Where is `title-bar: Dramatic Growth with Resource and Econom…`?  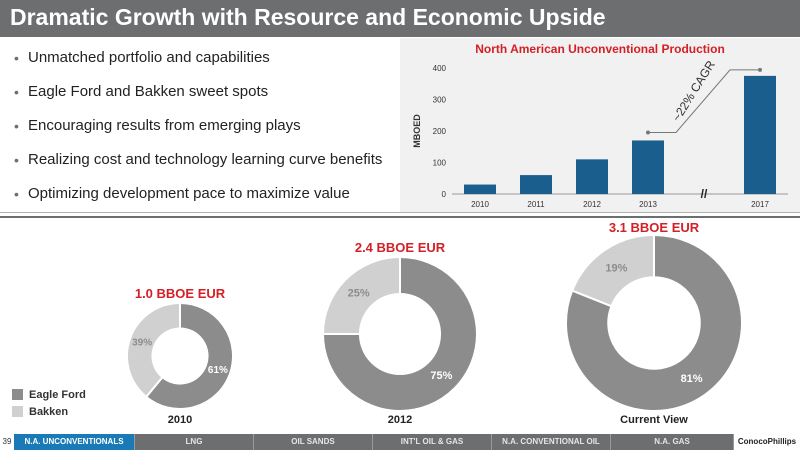 title-bar: Dramatic Growth with Resource and Econom… is located at coordinates (400, 18).